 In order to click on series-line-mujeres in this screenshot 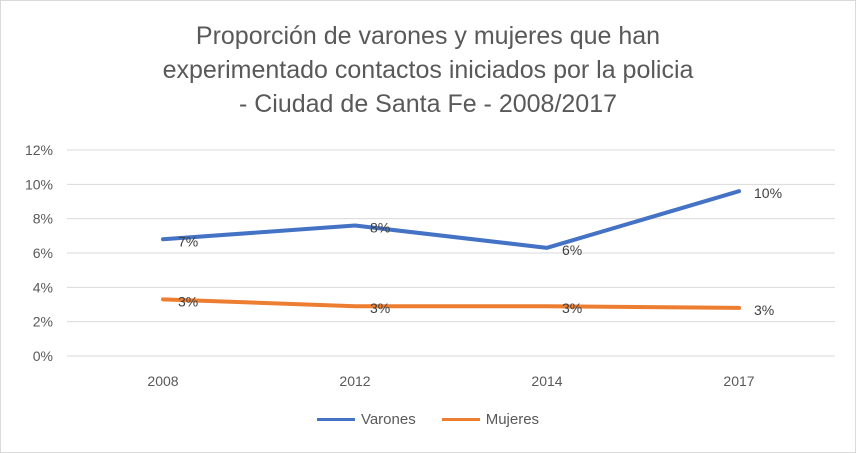, I will do `click(451, 303)`.